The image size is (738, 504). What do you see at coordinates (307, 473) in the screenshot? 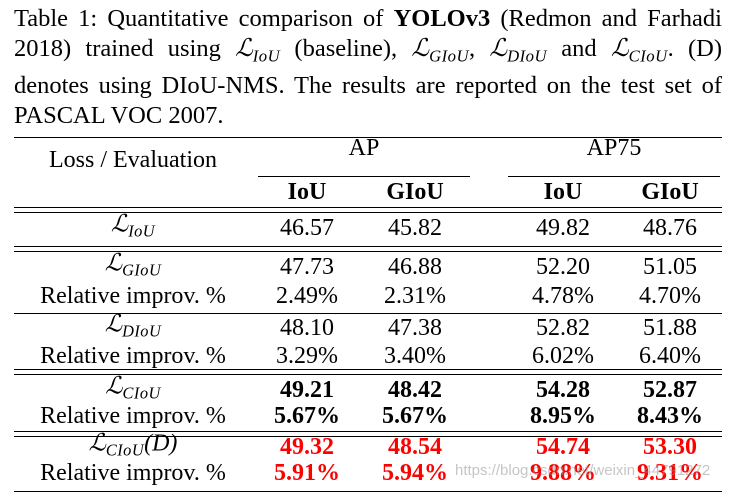
I see `value-cell: 5.91%` at bounding box center [307, 473].